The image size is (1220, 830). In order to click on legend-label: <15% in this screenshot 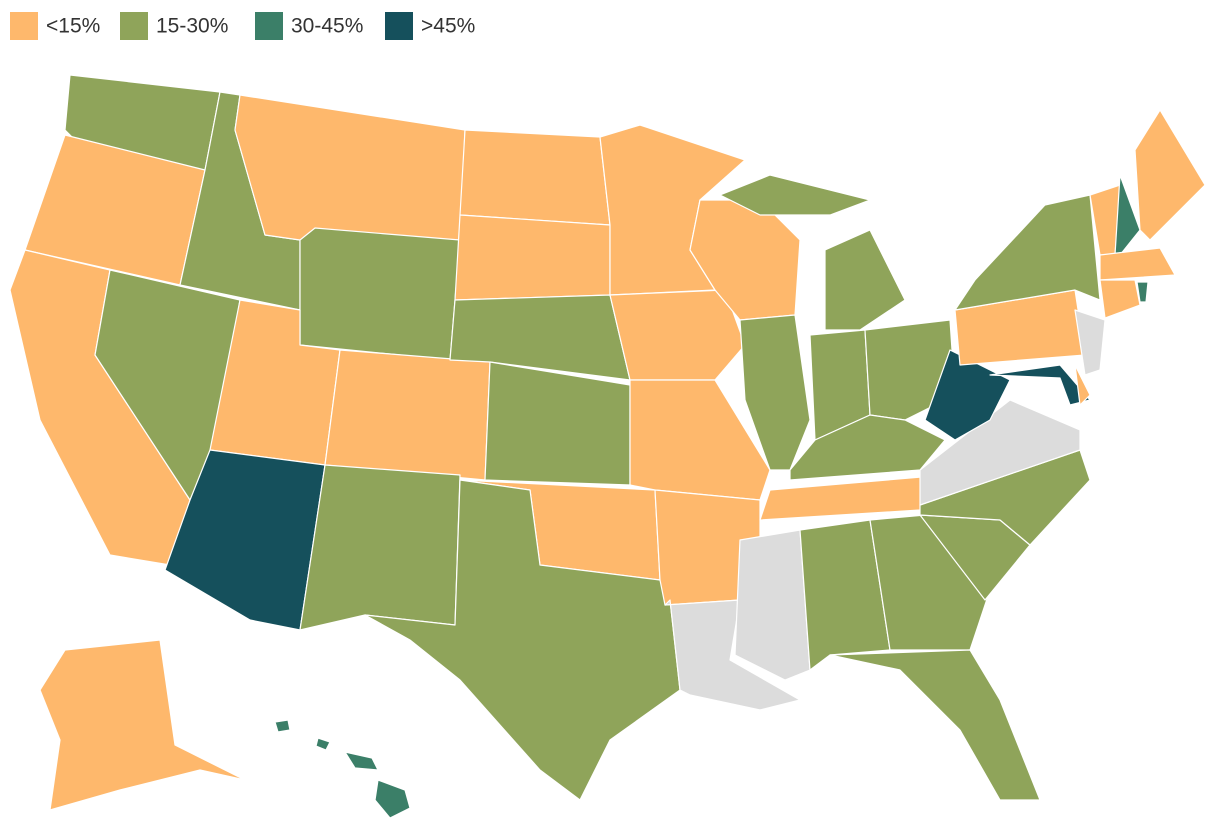, I will do `click(73, 26)`.